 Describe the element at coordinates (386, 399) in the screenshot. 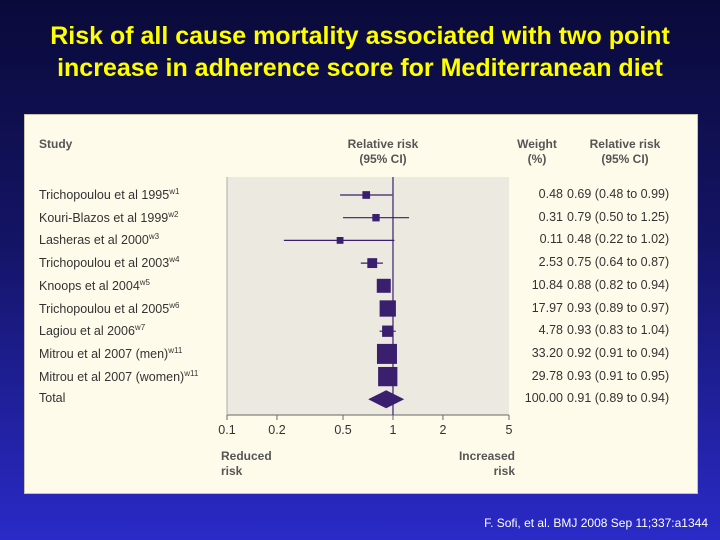

I see `total-diamond` at that location.